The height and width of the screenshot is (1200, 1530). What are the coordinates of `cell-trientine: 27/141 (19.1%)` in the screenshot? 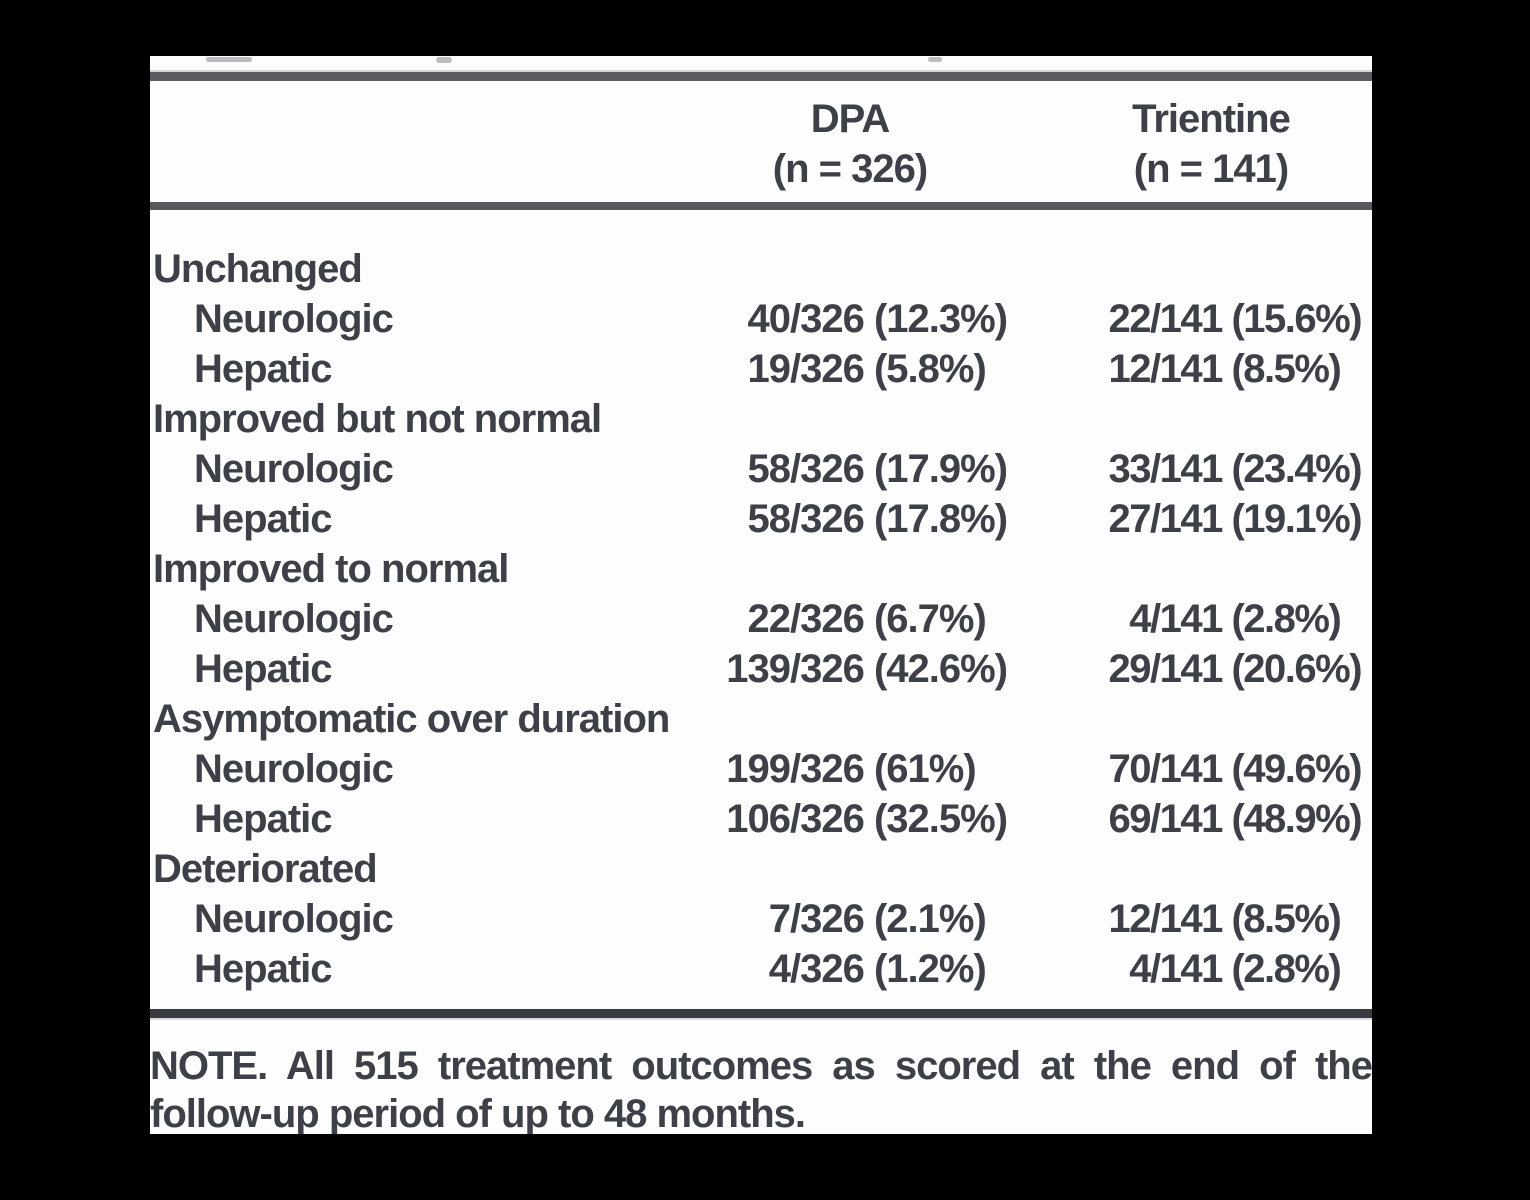 It's located at (1211, 519).